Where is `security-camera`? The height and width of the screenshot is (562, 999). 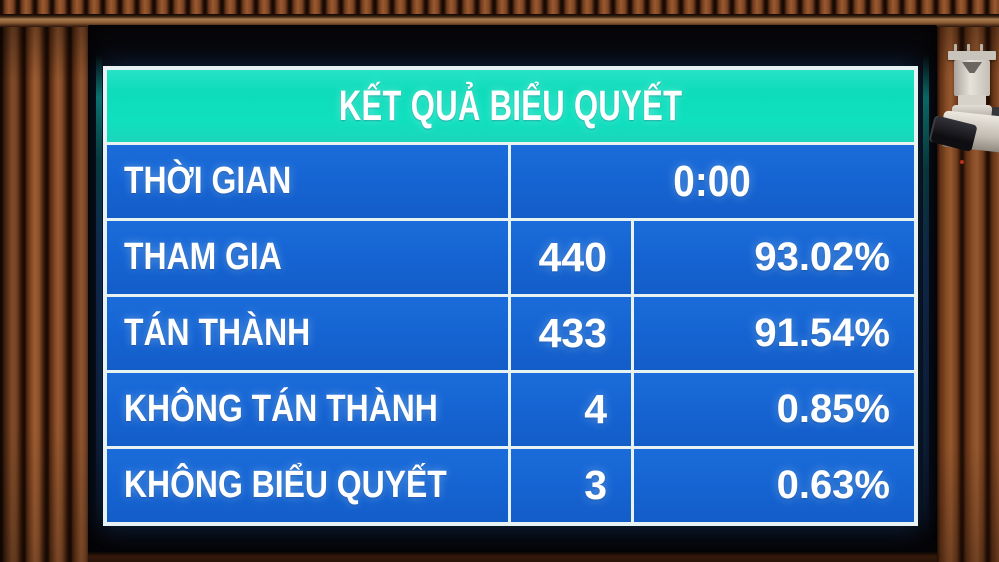 security-camera is located at coordinates (963, 106).